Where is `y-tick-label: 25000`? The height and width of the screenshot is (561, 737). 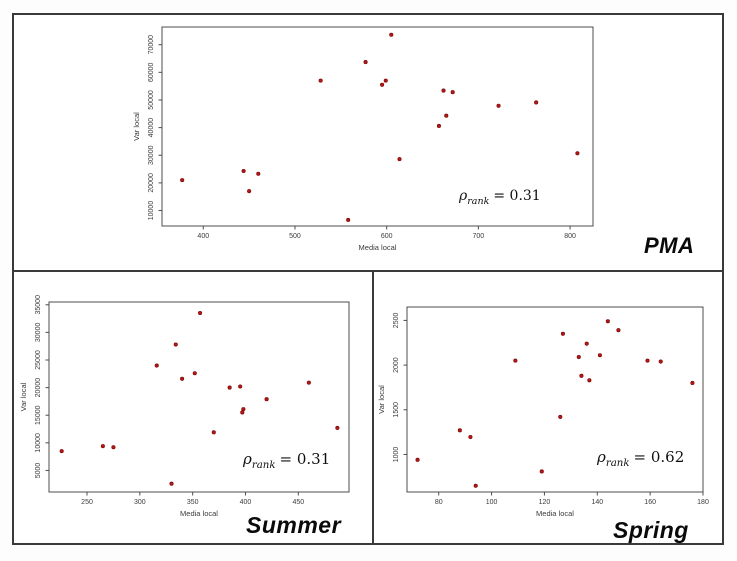 y-tick-label: 25000 is located at coordinates (38, 360).